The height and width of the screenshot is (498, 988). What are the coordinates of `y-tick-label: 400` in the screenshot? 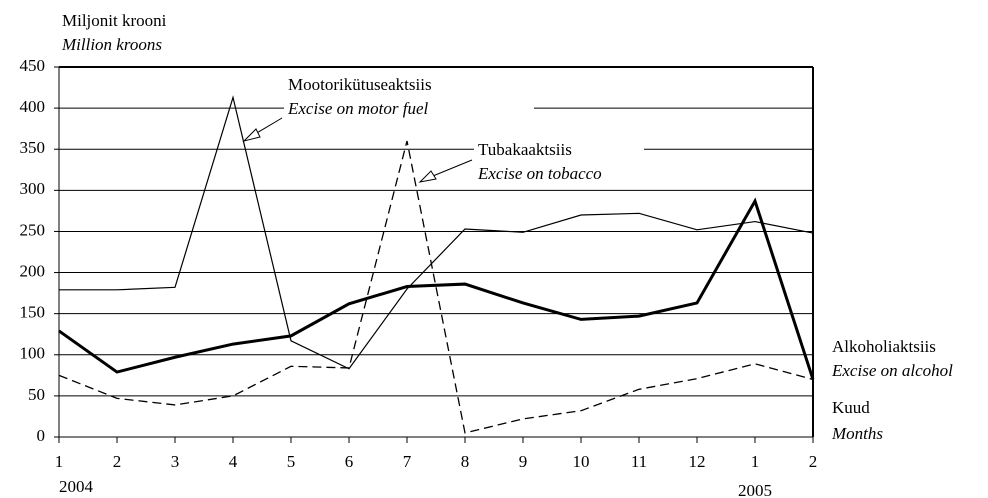 It's located at (33, 106).